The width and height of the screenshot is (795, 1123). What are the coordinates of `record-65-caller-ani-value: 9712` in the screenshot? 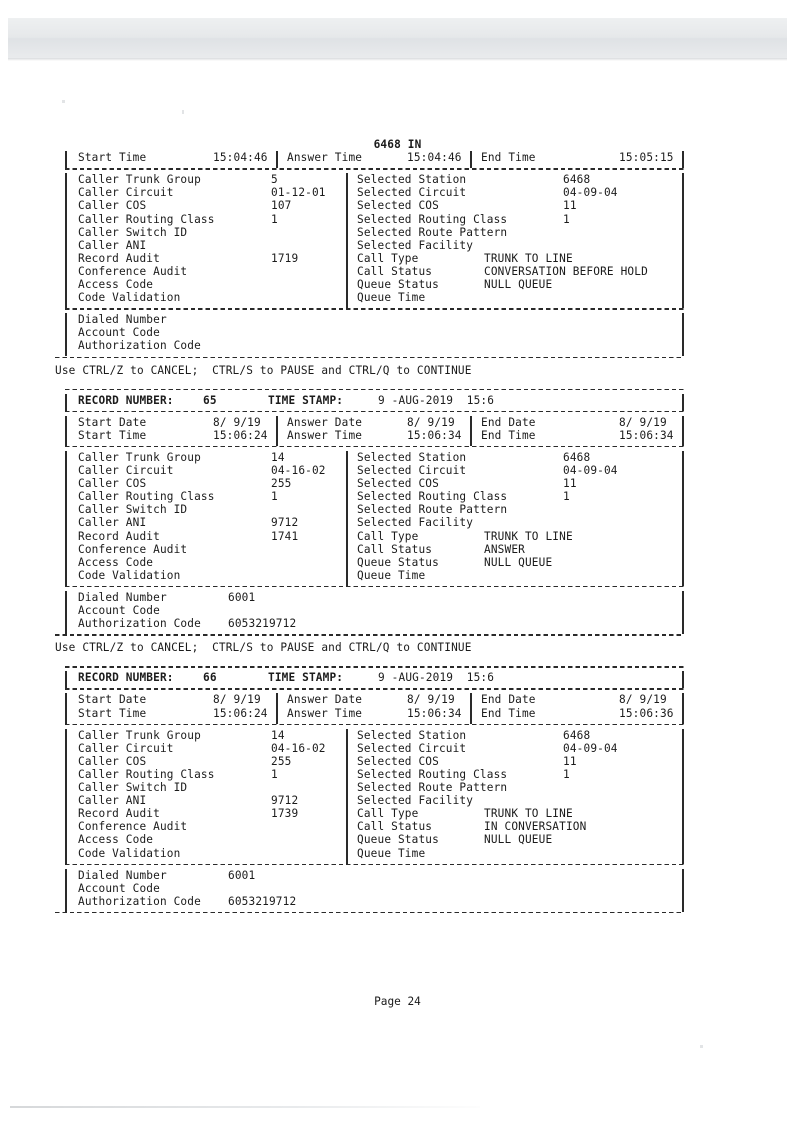 It's located at (285, 523).